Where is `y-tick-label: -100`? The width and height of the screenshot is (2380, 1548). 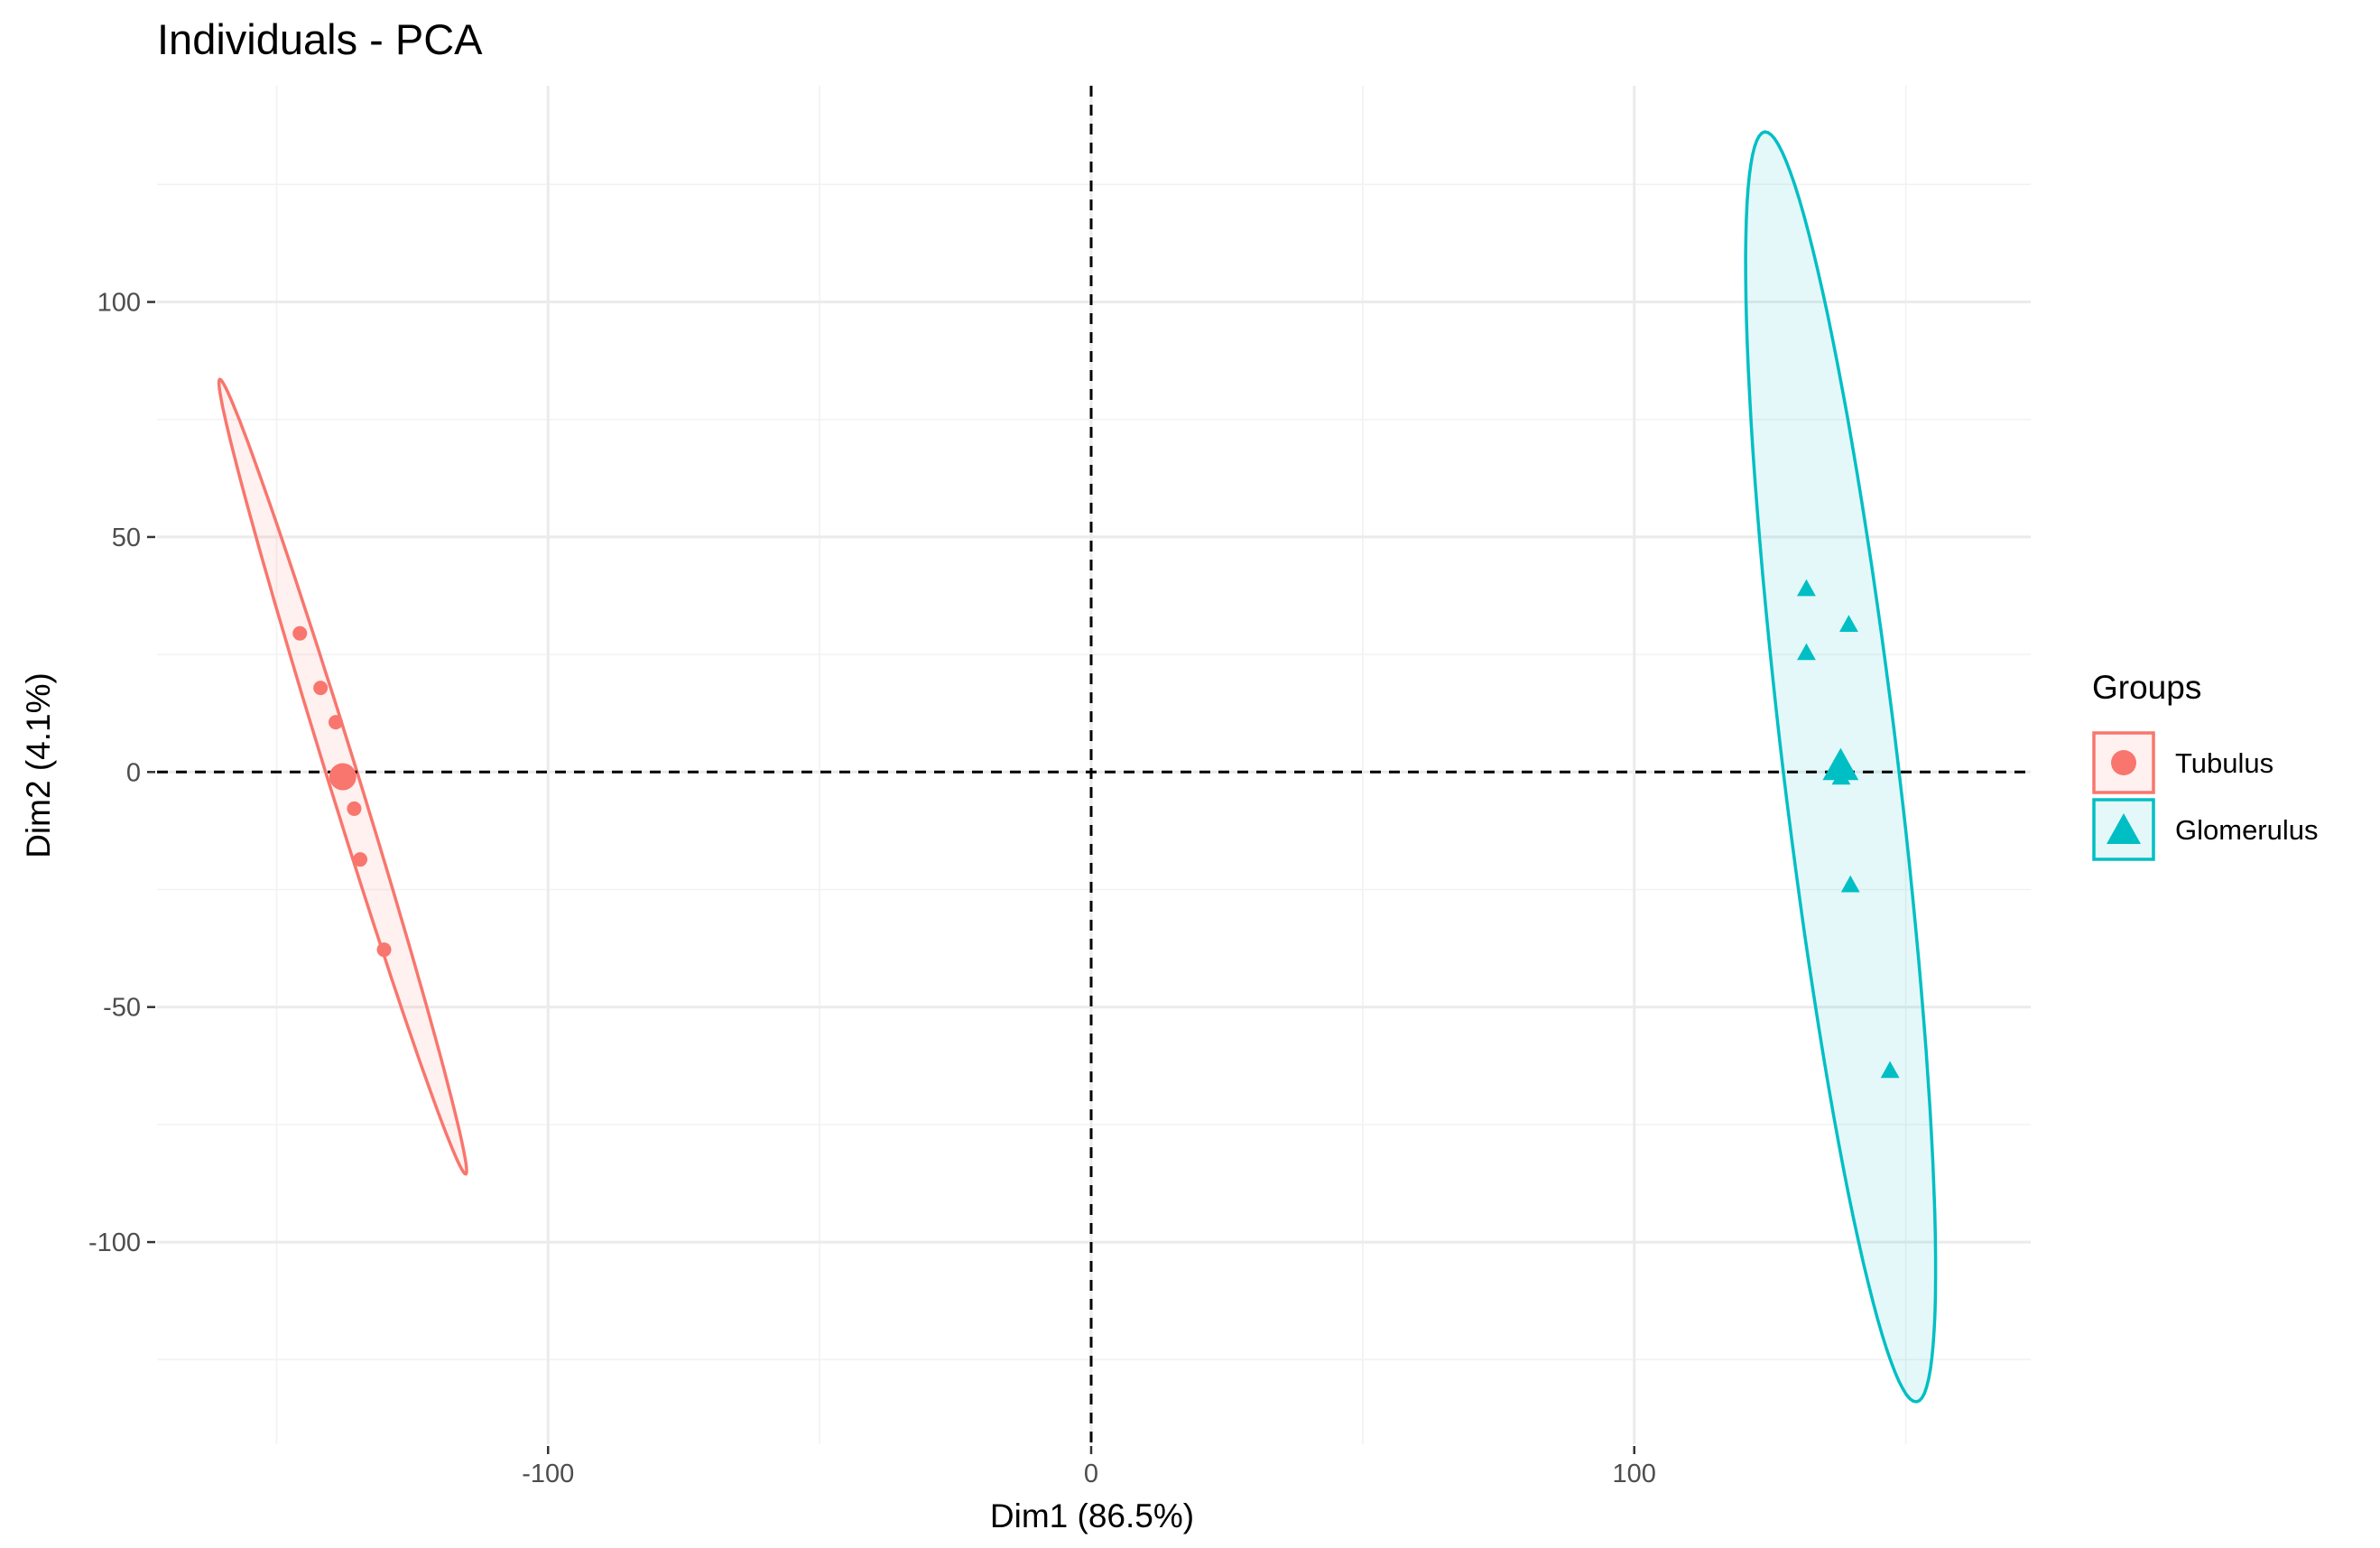 y-tick-label: -100 is located at coordinates (114, 1242).